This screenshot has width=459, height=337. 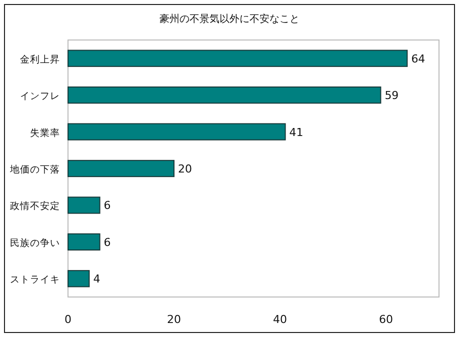 I want to click on data-label: 64, so click(x=418, y=59).